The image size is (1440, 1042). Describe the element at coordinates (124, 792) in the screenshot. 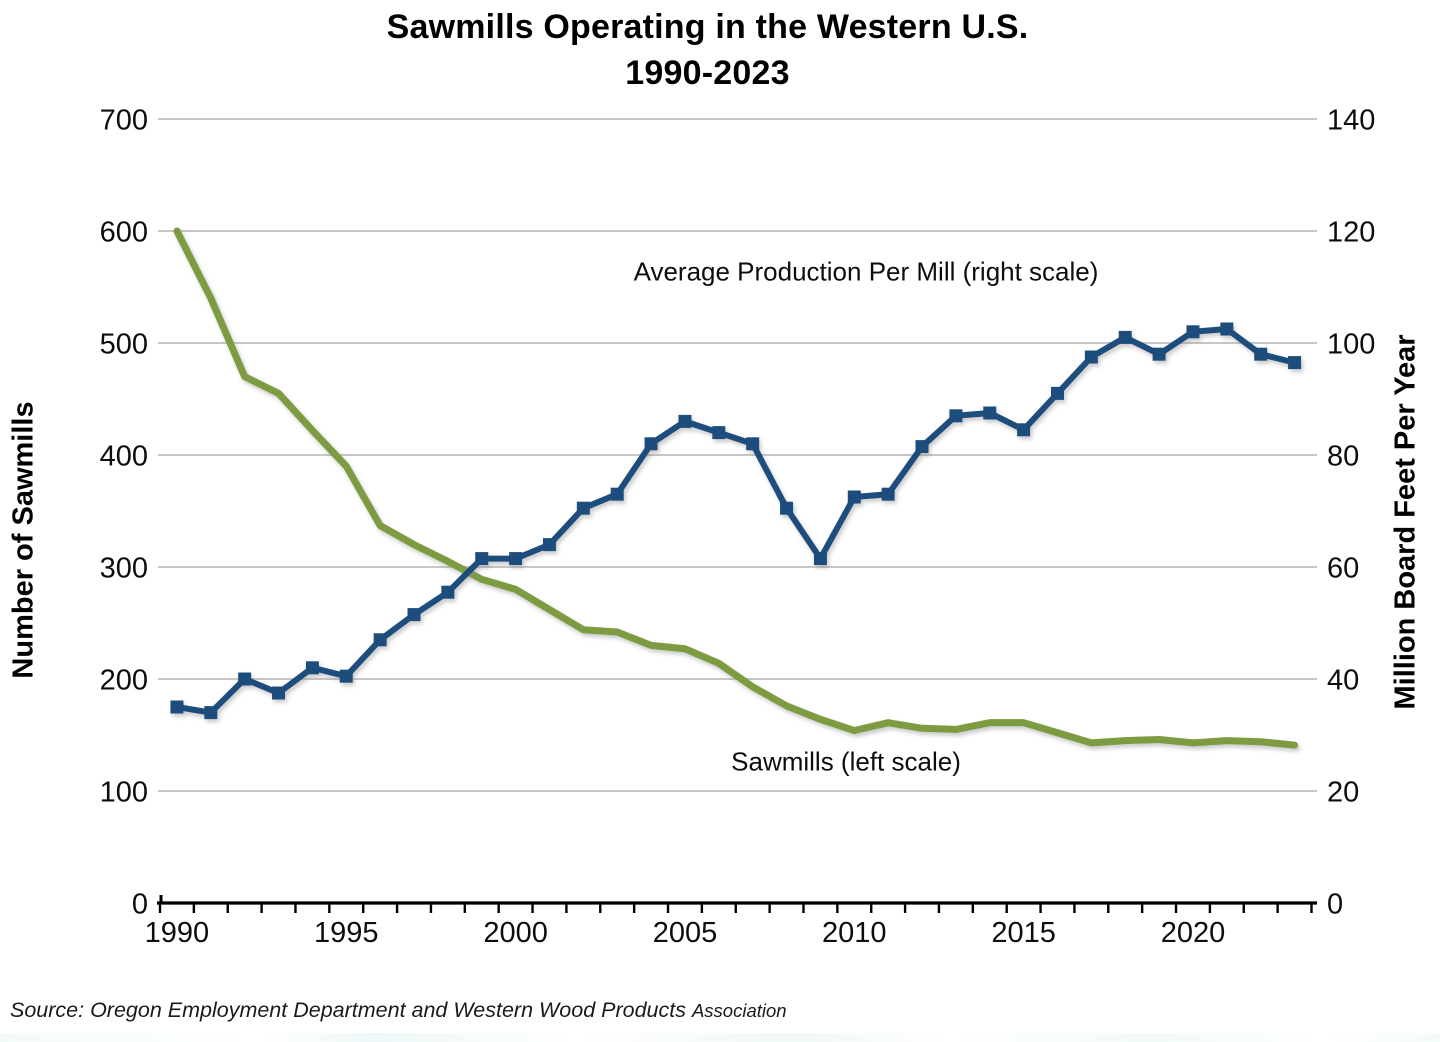

I see `left-axis-tick-label-100: 100` at that location.